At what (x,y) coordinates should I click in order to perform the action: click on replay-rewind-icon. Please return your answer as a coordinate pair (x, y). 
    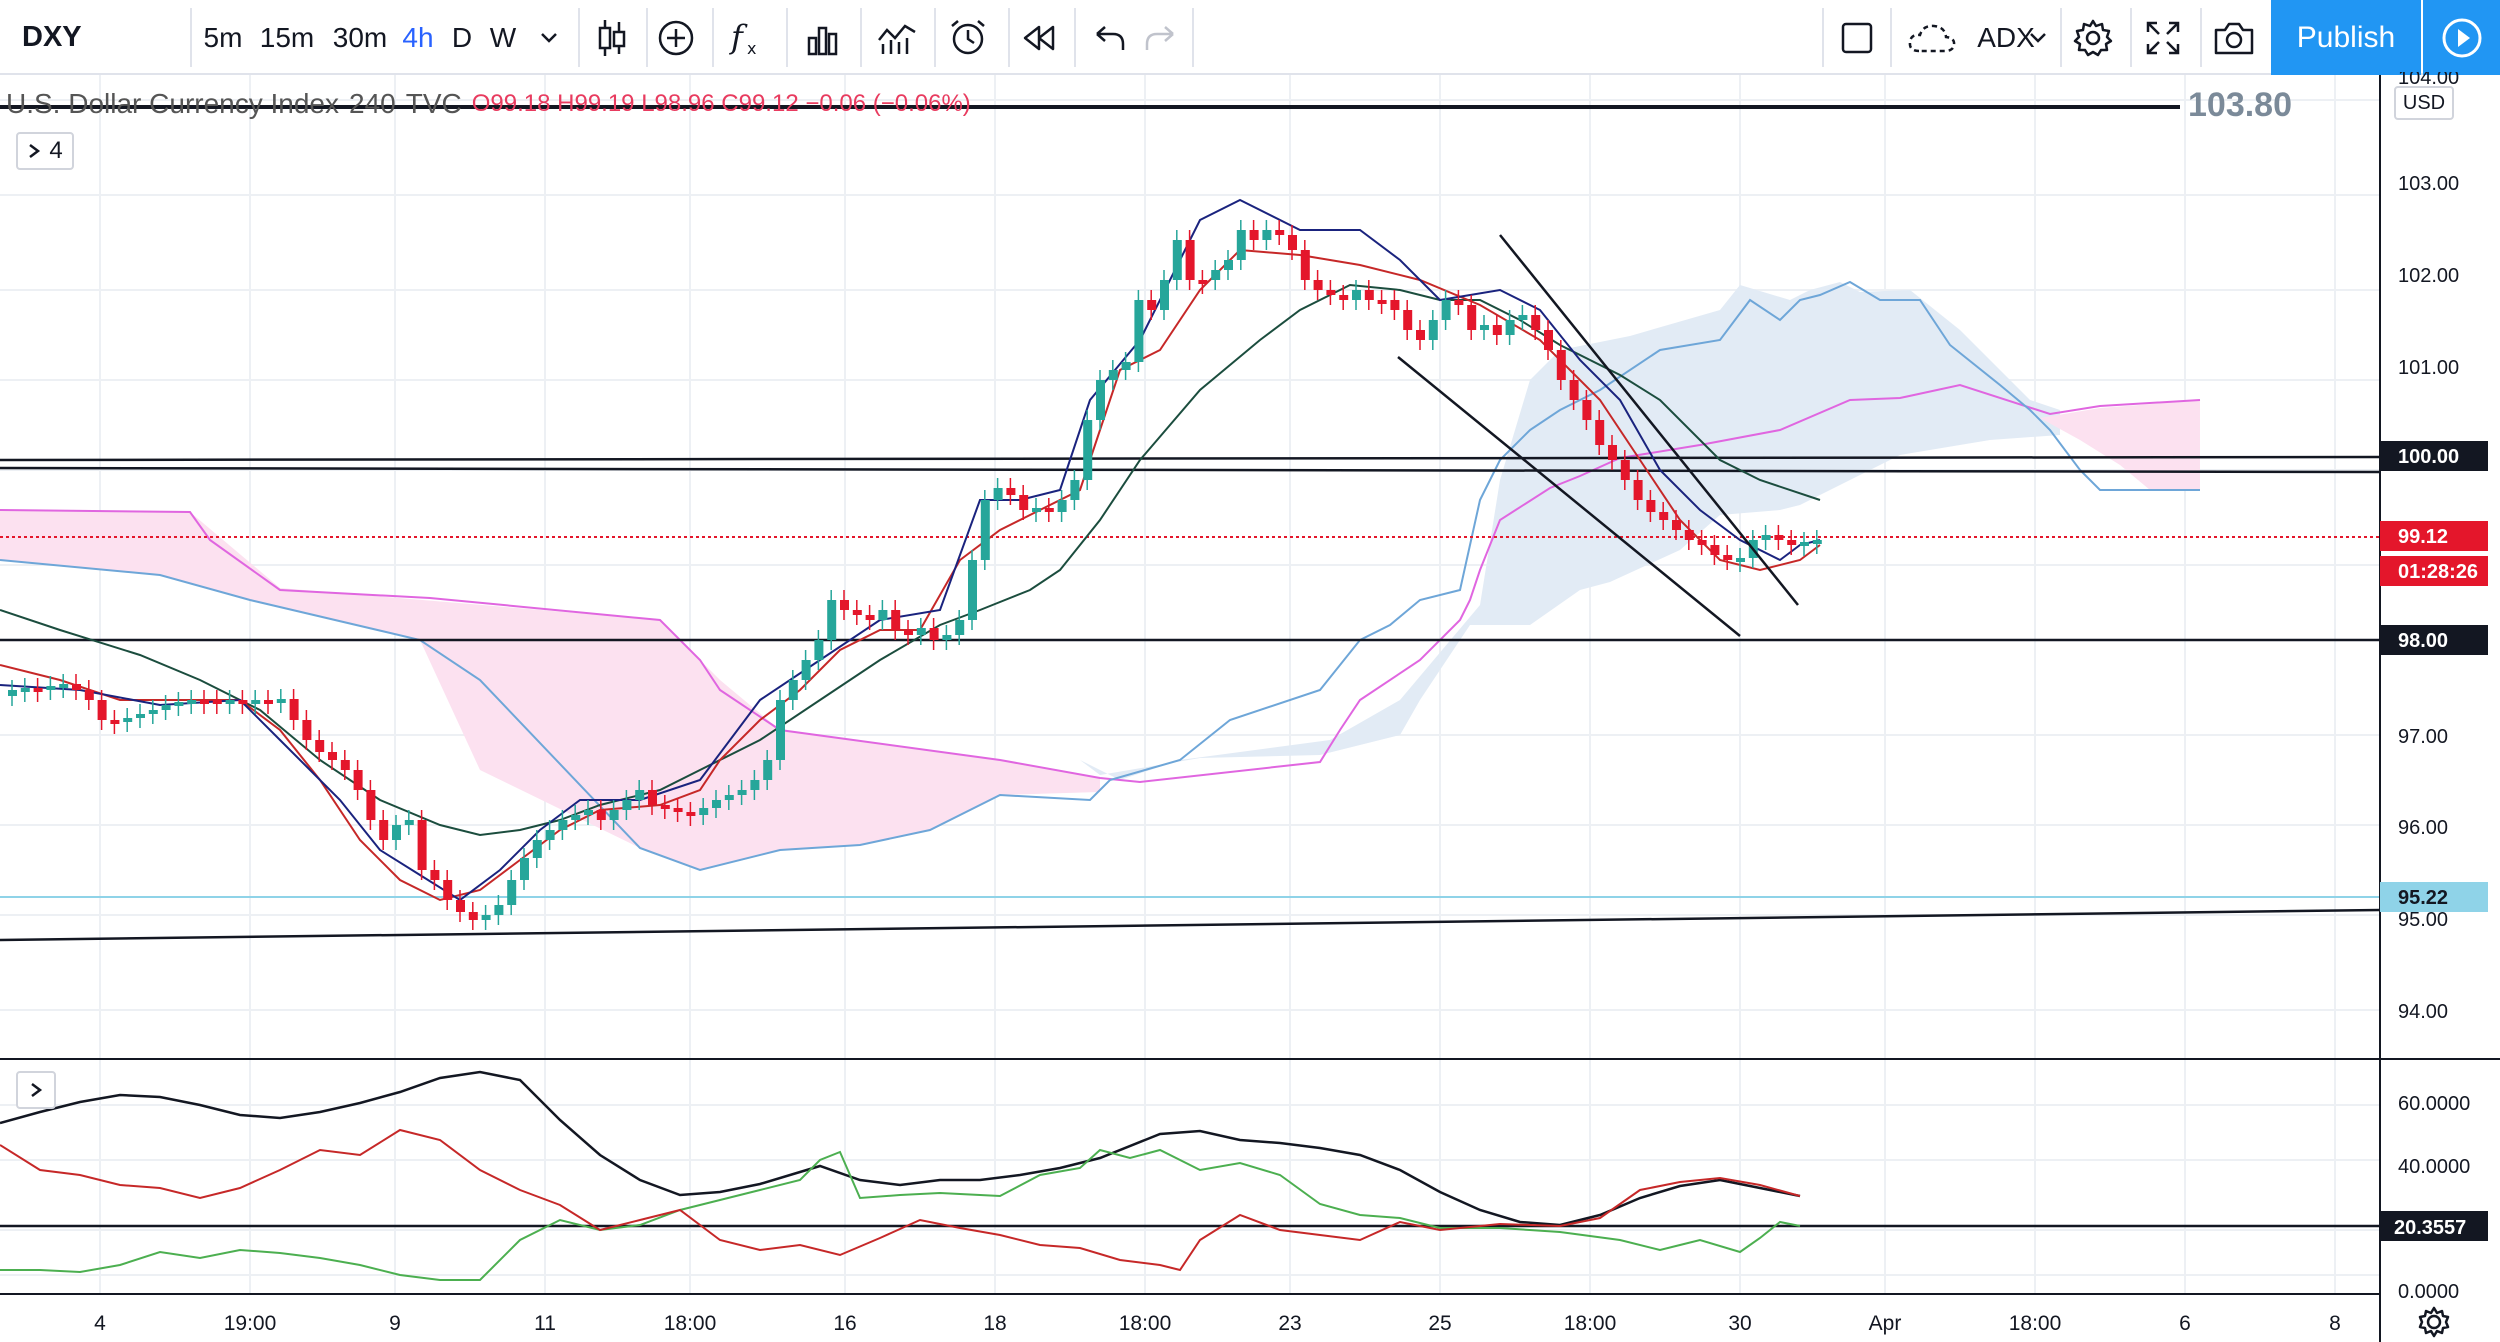
    Looking at the image, I should click on (1039, 37).